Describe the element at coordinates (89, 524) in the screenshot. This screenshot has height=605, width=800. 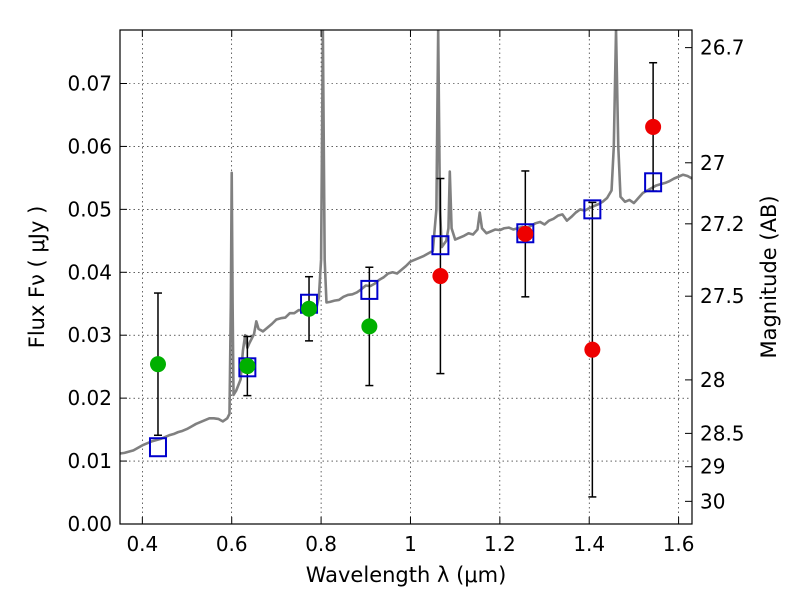
I see `y-tick-label: 0.00` at that location.